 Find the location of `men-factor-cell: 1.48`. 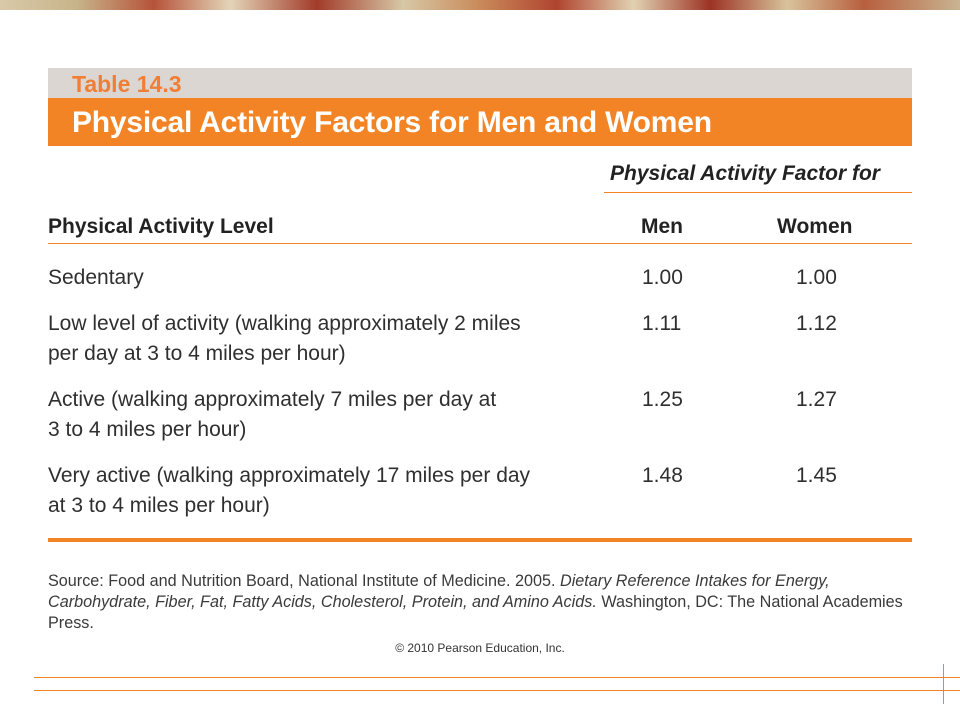

men-factor-cell: 1.48 is located at coordinates (662, 475).